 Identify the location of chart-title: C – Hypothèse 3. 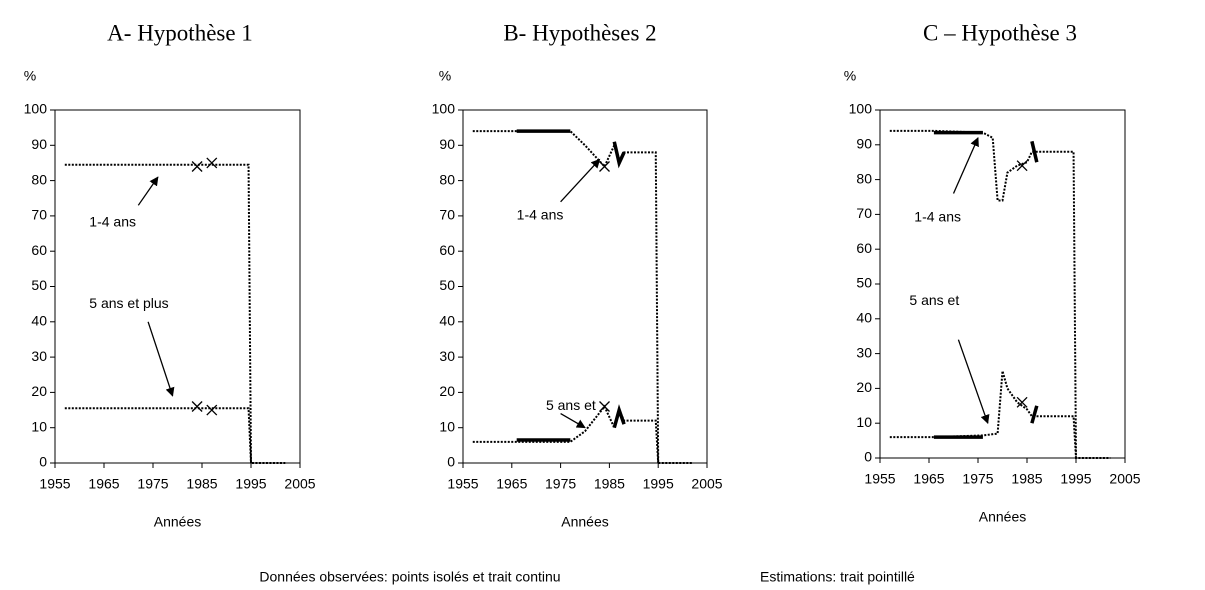
(1000, 32).